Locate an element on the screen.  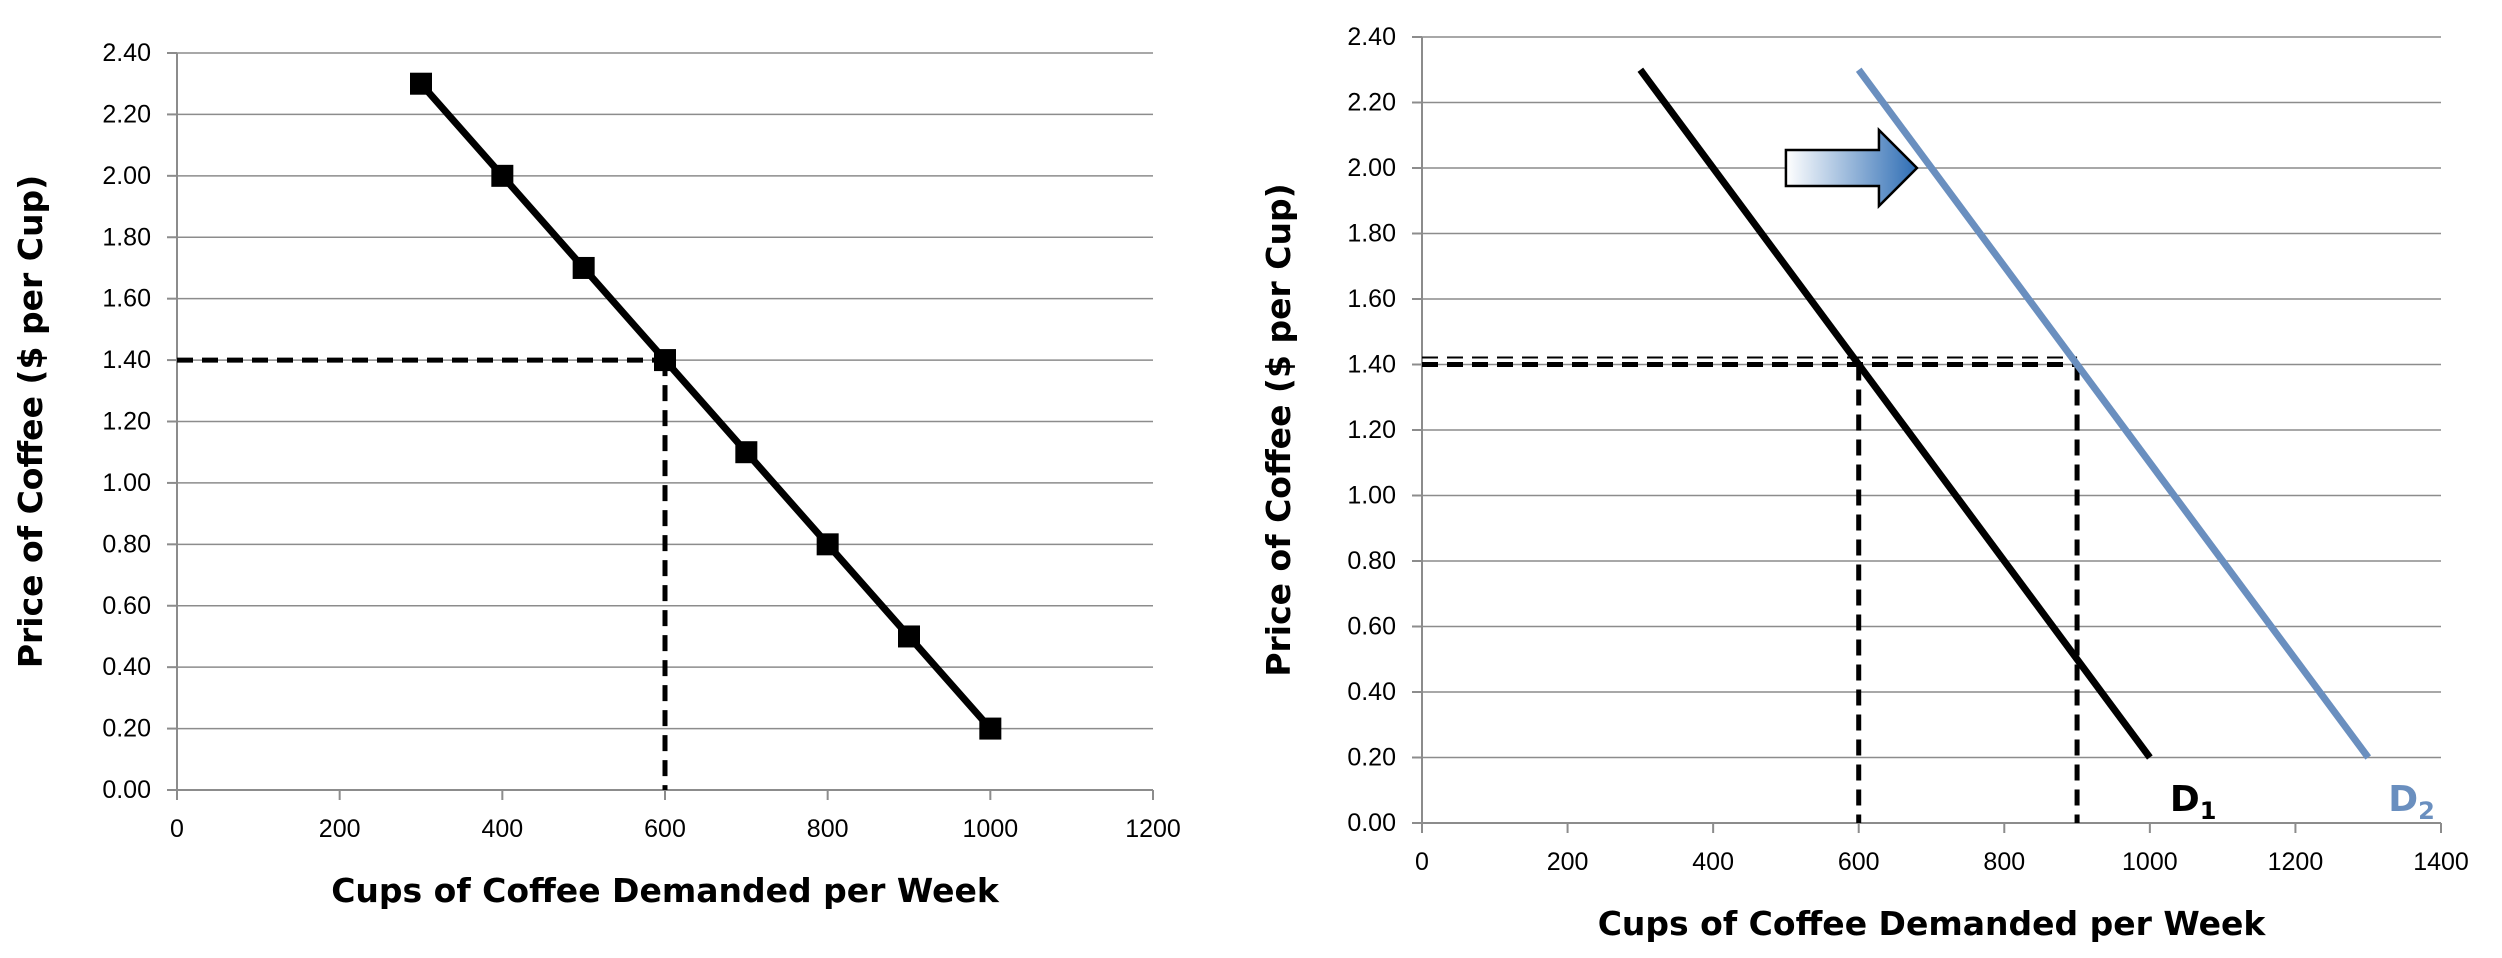
series-label-2: D2 is located at coordinates (2411, 802).